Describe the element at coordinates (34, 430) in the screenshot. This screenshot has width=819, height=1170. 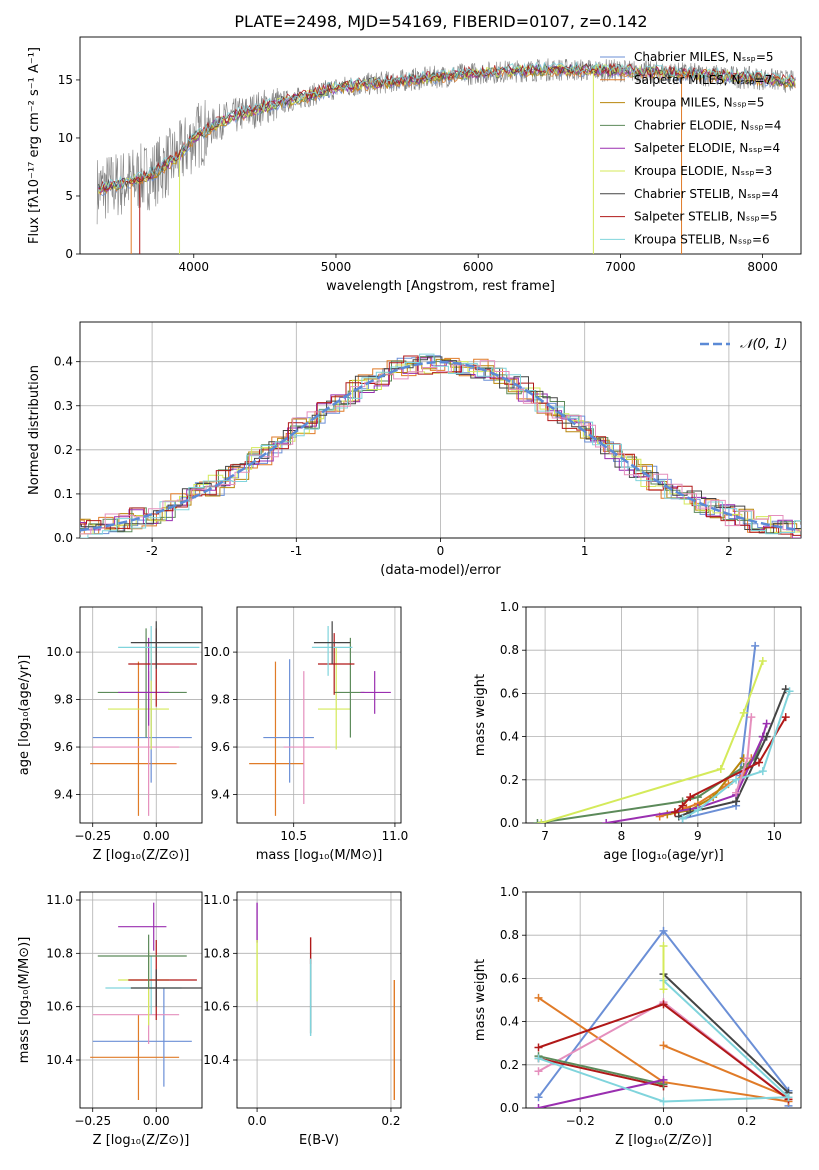
I see `y-axis-label: Normed distribution` at that location.